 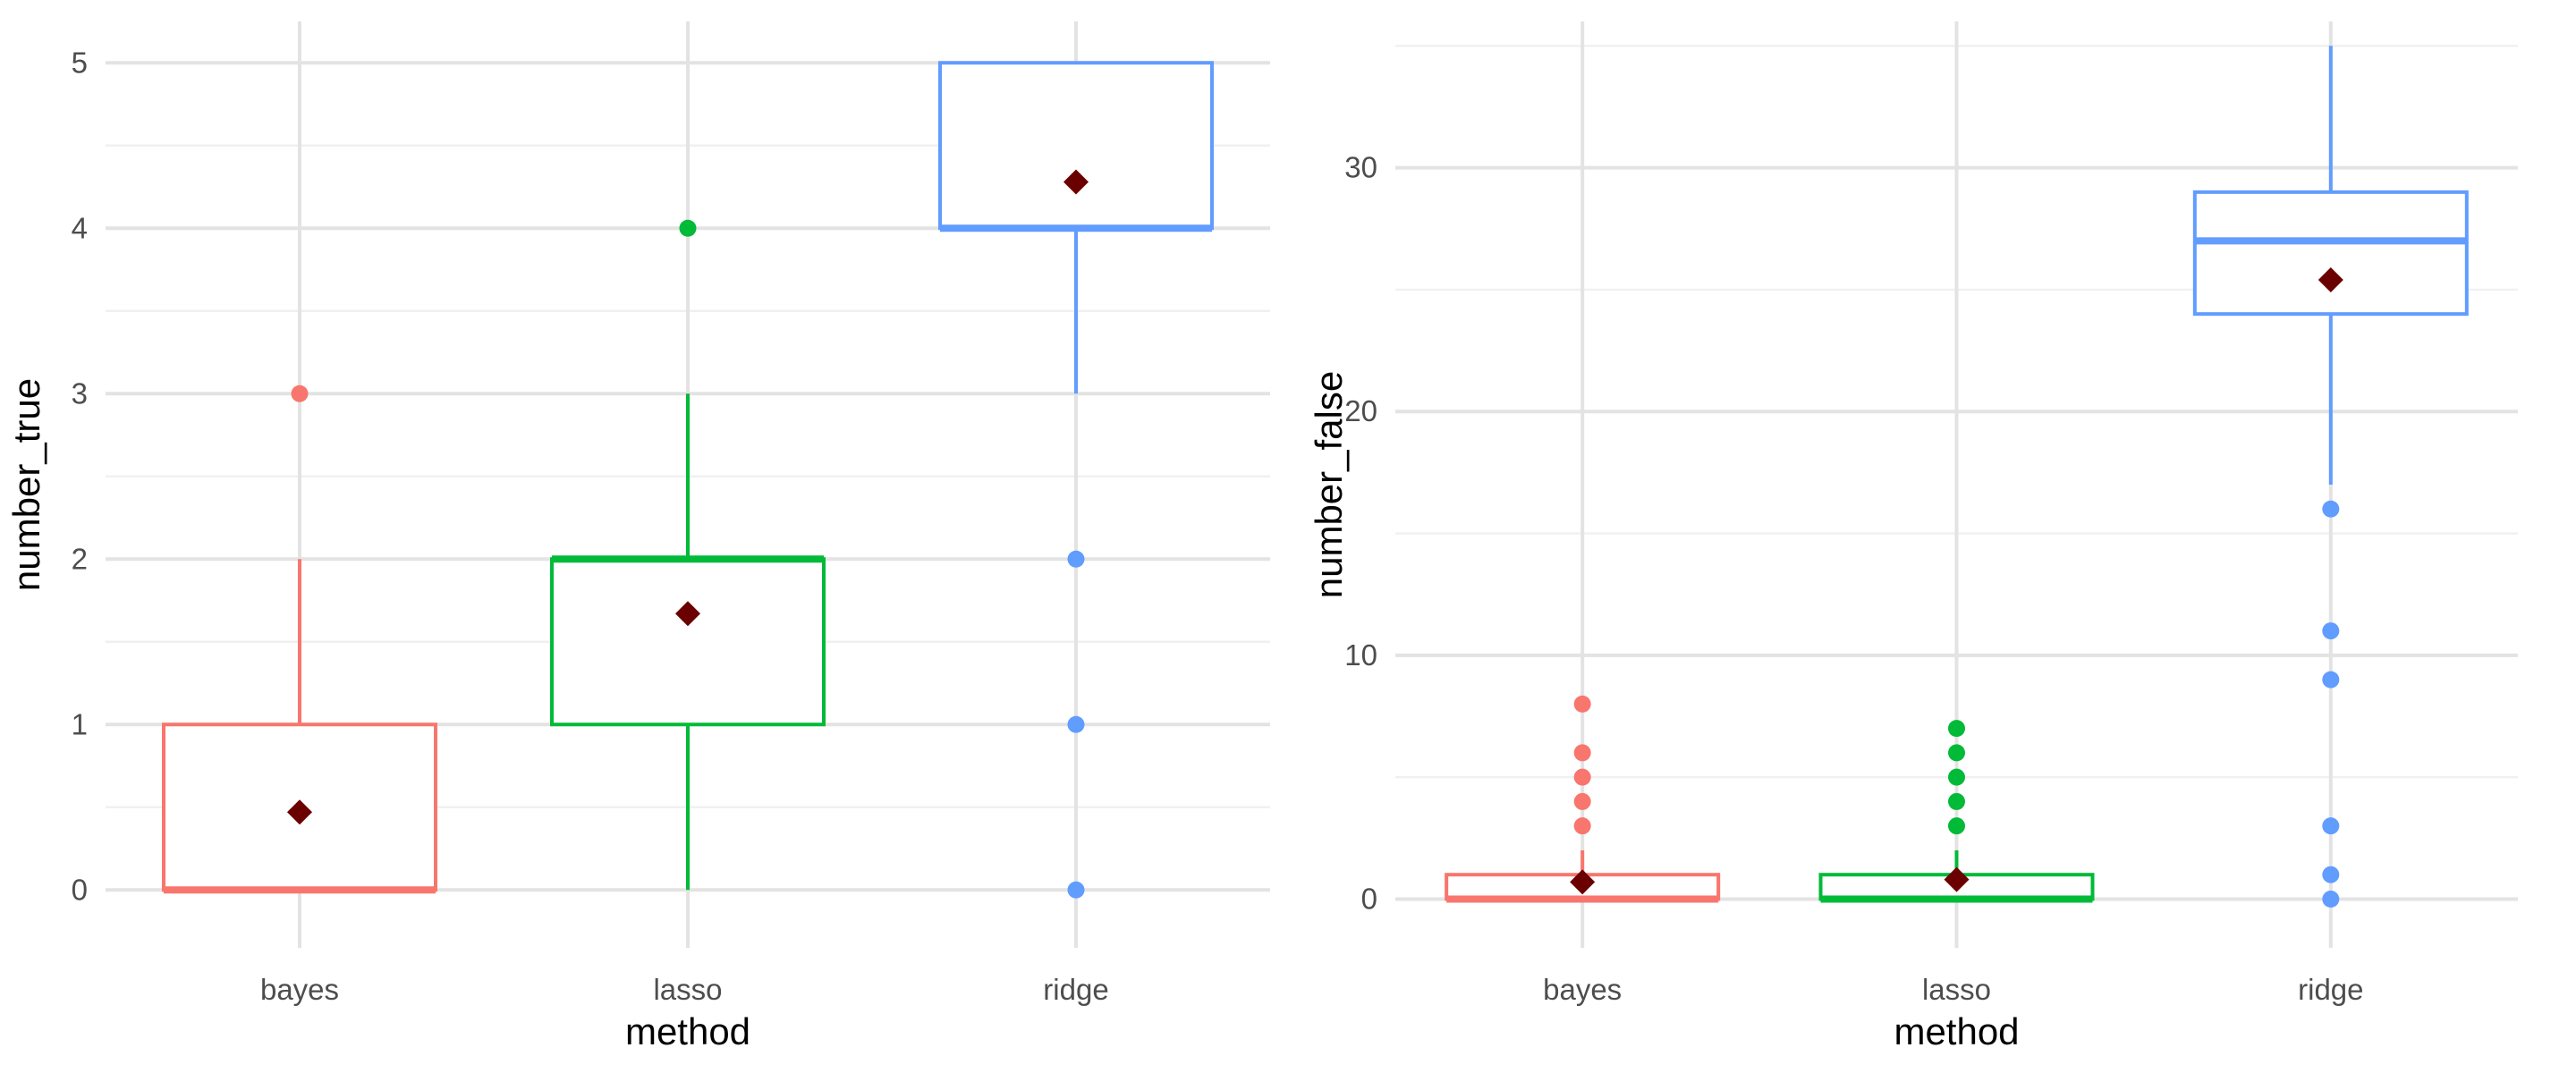 I want to click on y-tick-label: 10, so click(x=1360, y=655).